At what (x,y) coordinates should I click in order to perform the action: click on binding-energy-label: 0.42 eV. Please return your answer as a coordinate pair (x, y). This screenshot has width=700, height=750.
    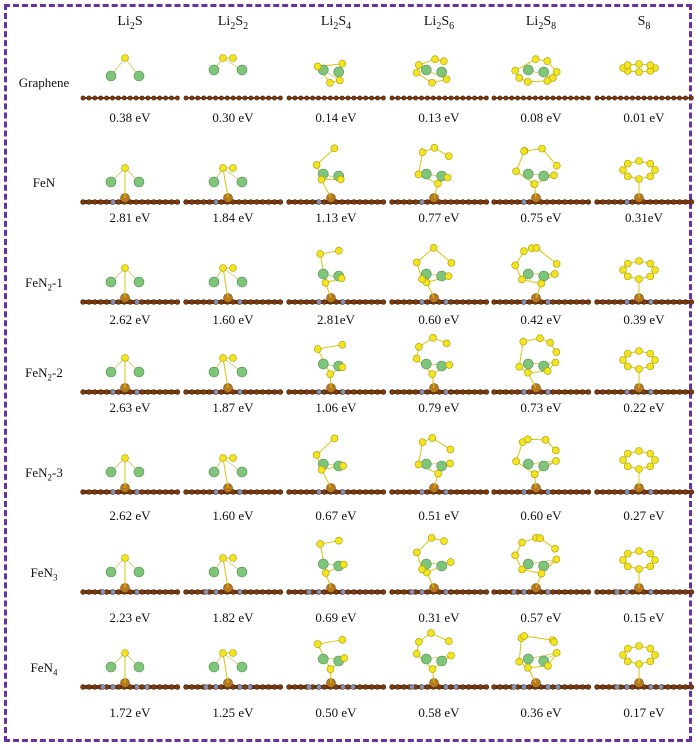
    Looking at the image, I should click on (541, 319).